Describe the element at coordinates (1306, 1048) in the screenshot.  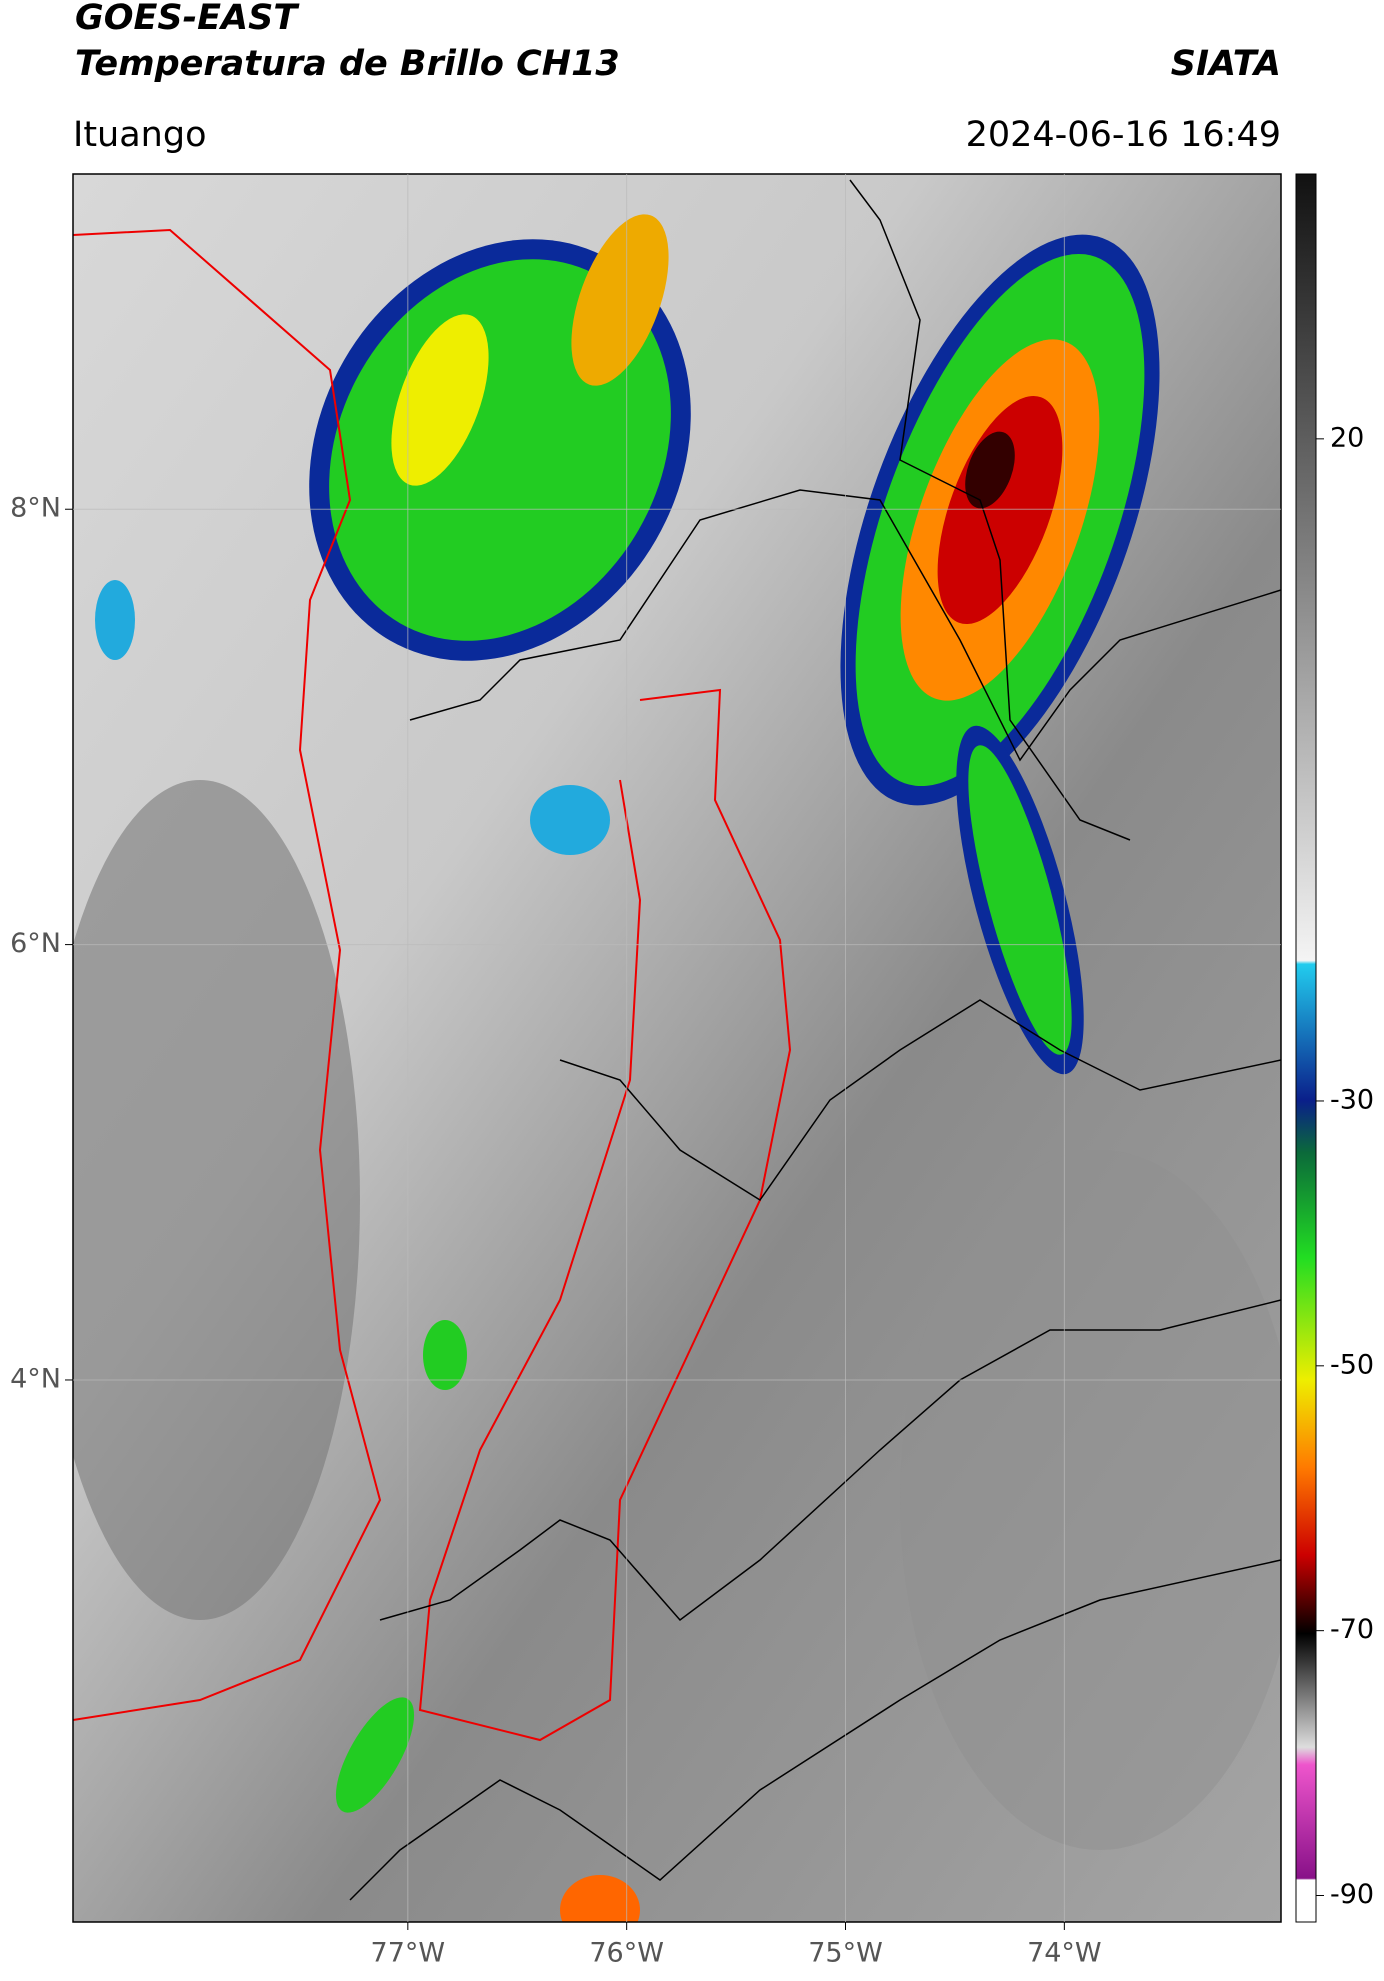
I see `colorbar` at that location.